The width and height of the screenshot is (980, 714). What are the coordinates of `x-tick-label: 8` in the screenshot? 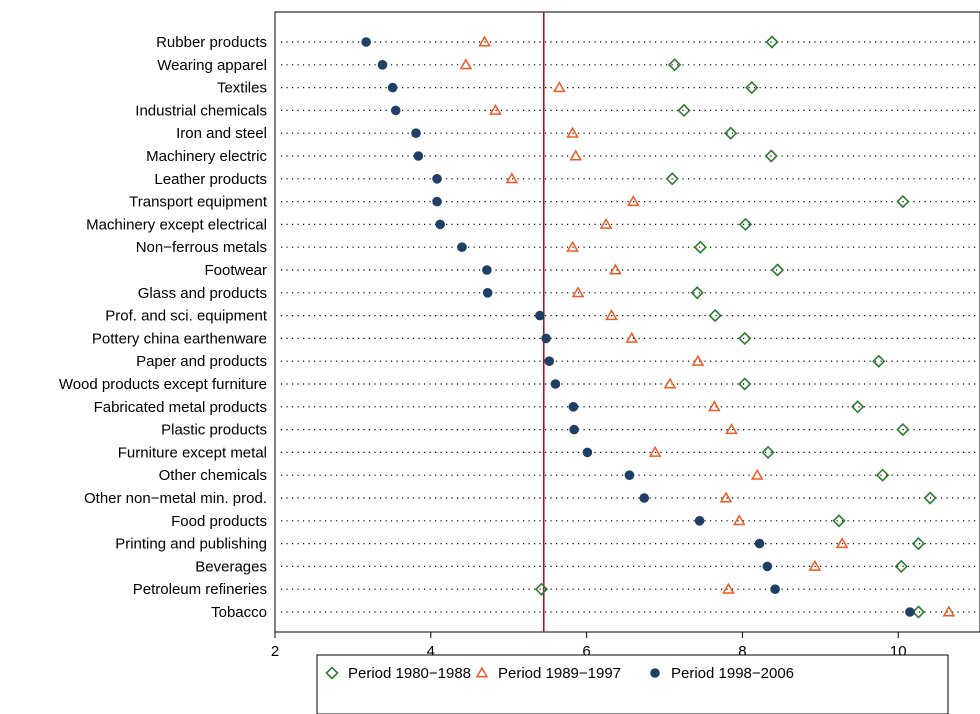 It's located at (742, 651).